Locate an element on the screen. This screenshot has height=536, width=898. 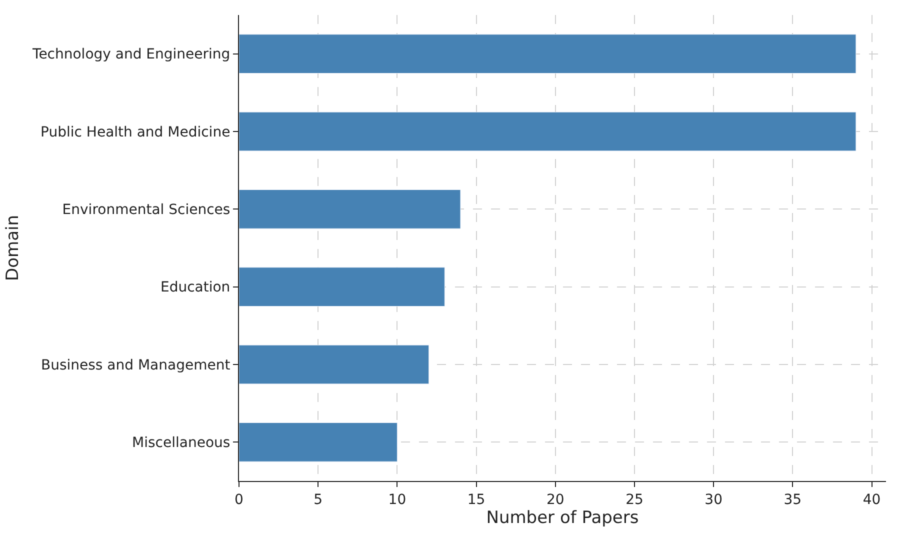
y-tick-label: Technology and Engineering is located at coordinates (131, 54).